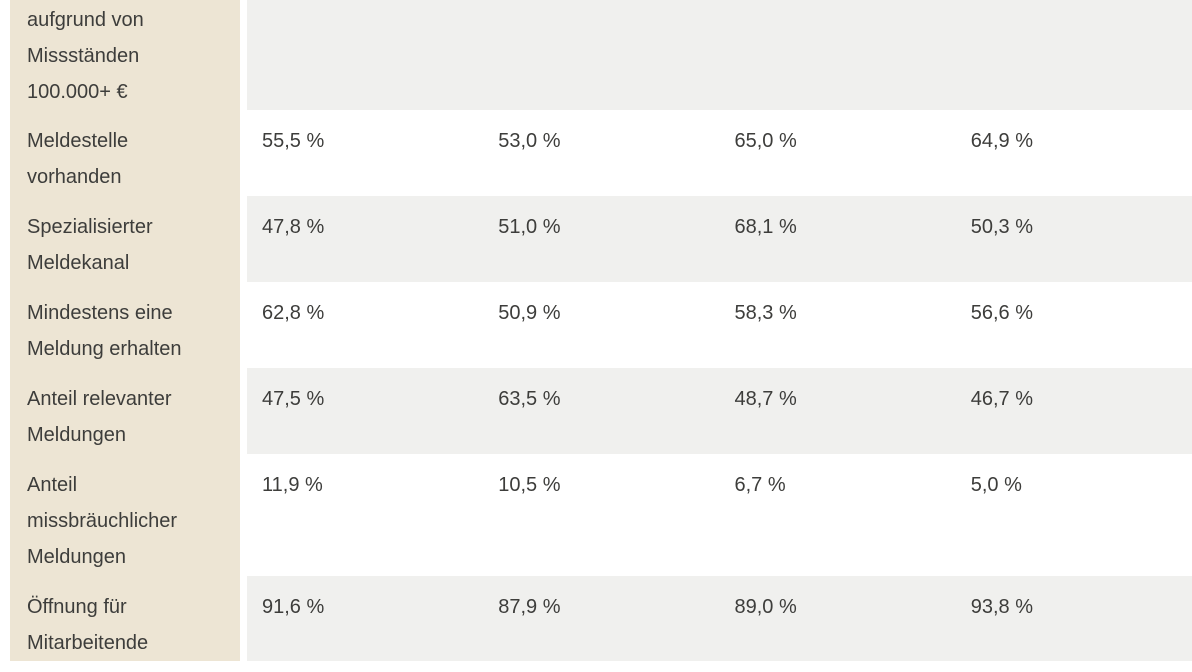 The width and height of the screenshot is (1192, 672). Describe the element at coordinates (719, 515) in the screenshot. I see `row-data-area: 11,9 % 10,5 % 6,7 % 5,0 %` at that location.